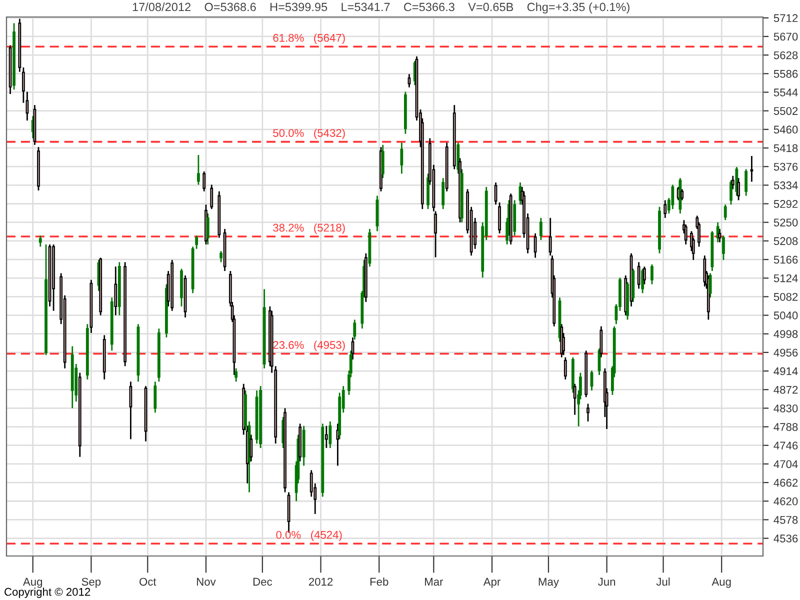 Image resolution: width=800 pixels, height=600 pixels. I want to click on x-tick-label: Sep, so click(91, 583).